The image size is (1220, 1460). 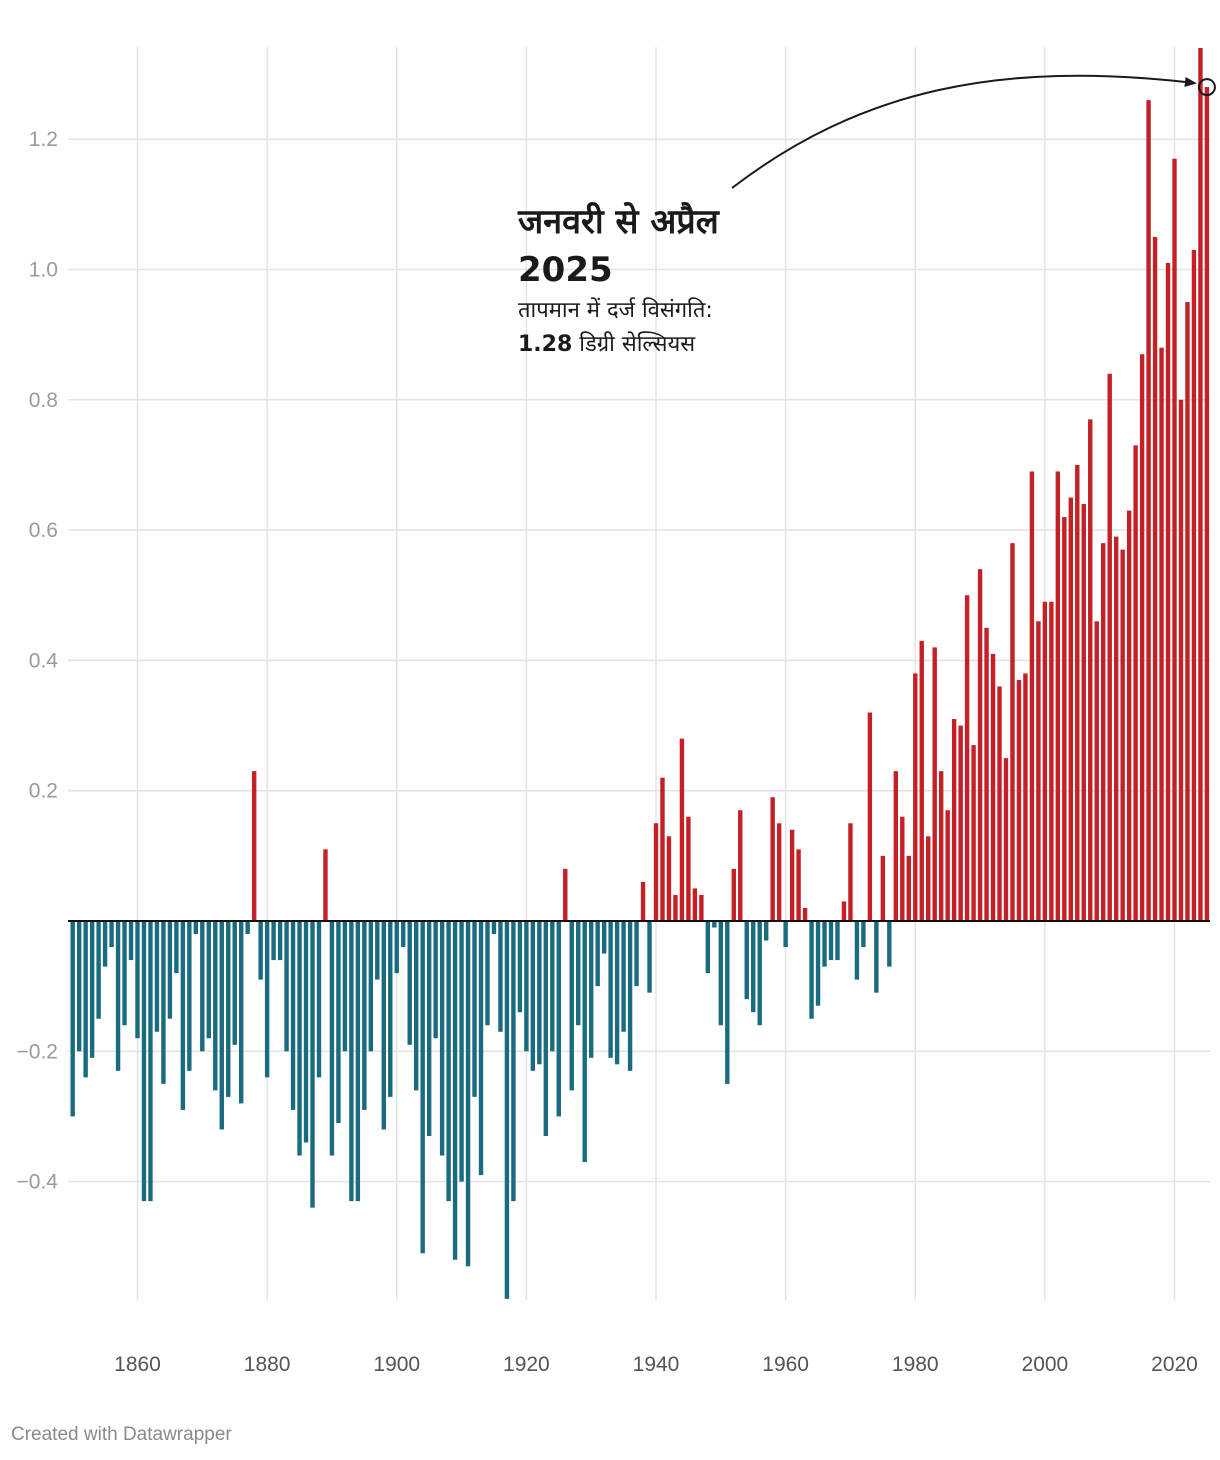 I want to click on bar-1907, so click(x=442, y=1038).